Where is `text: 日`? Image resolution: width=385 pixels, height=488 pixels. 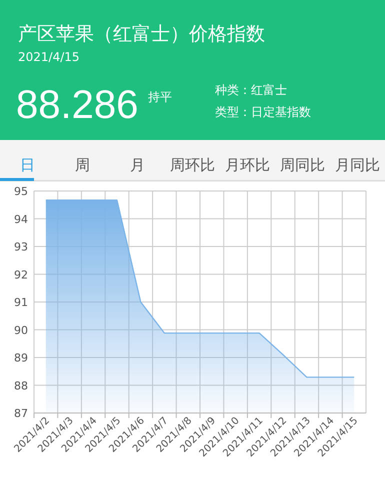
text: 日 is located at coordinates (27, 165).